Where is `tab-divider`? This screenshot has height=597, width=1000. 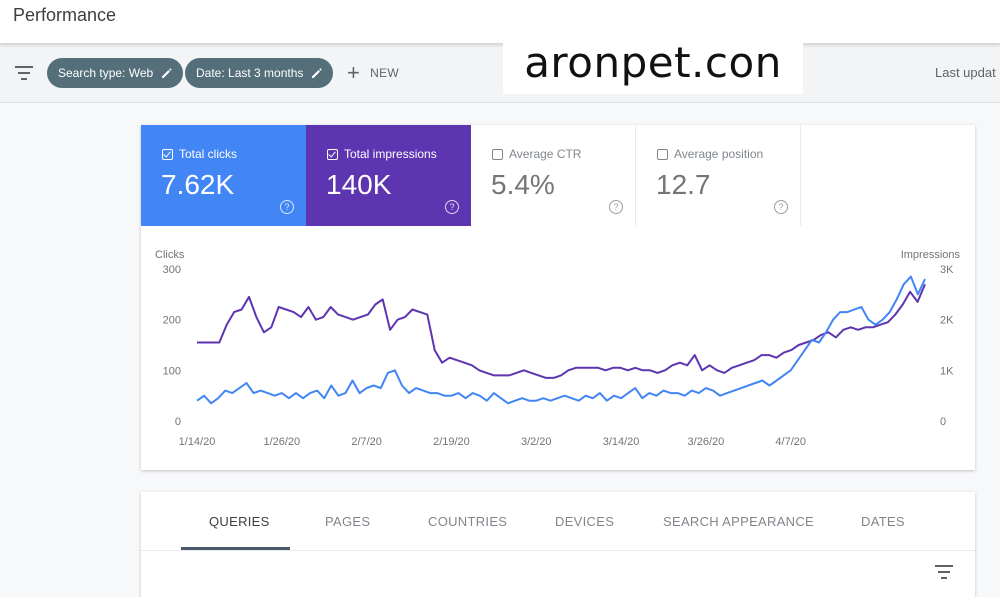 tab-divider is located at coordinates (558, 550).